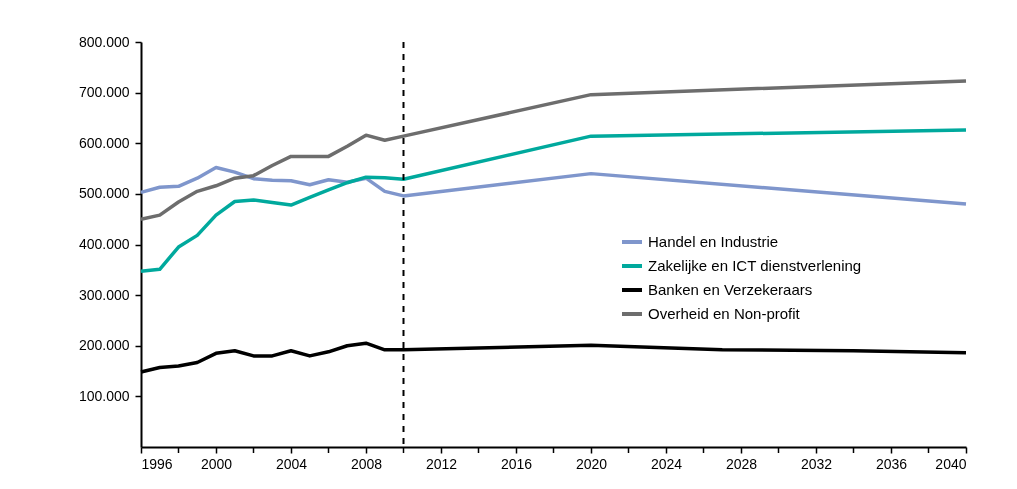  What do you see at coordinates (157, 463) in the screenshot?
I see `x-tick-label: 1996` at bounding box center [157, 463].